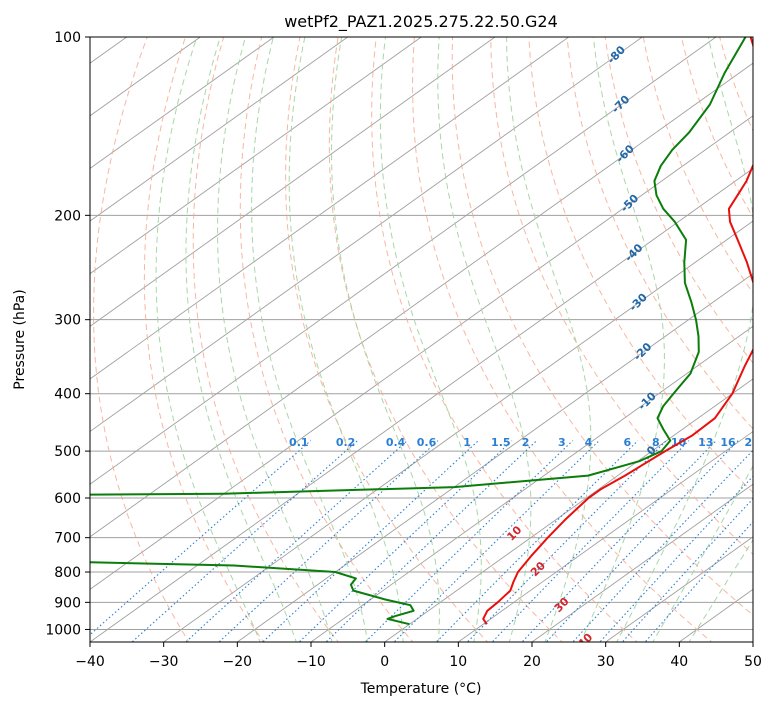 Image resolution: width=775 pixels, height=708 pixels. I want to click on isotherm-label: -50, so click(629, 202).